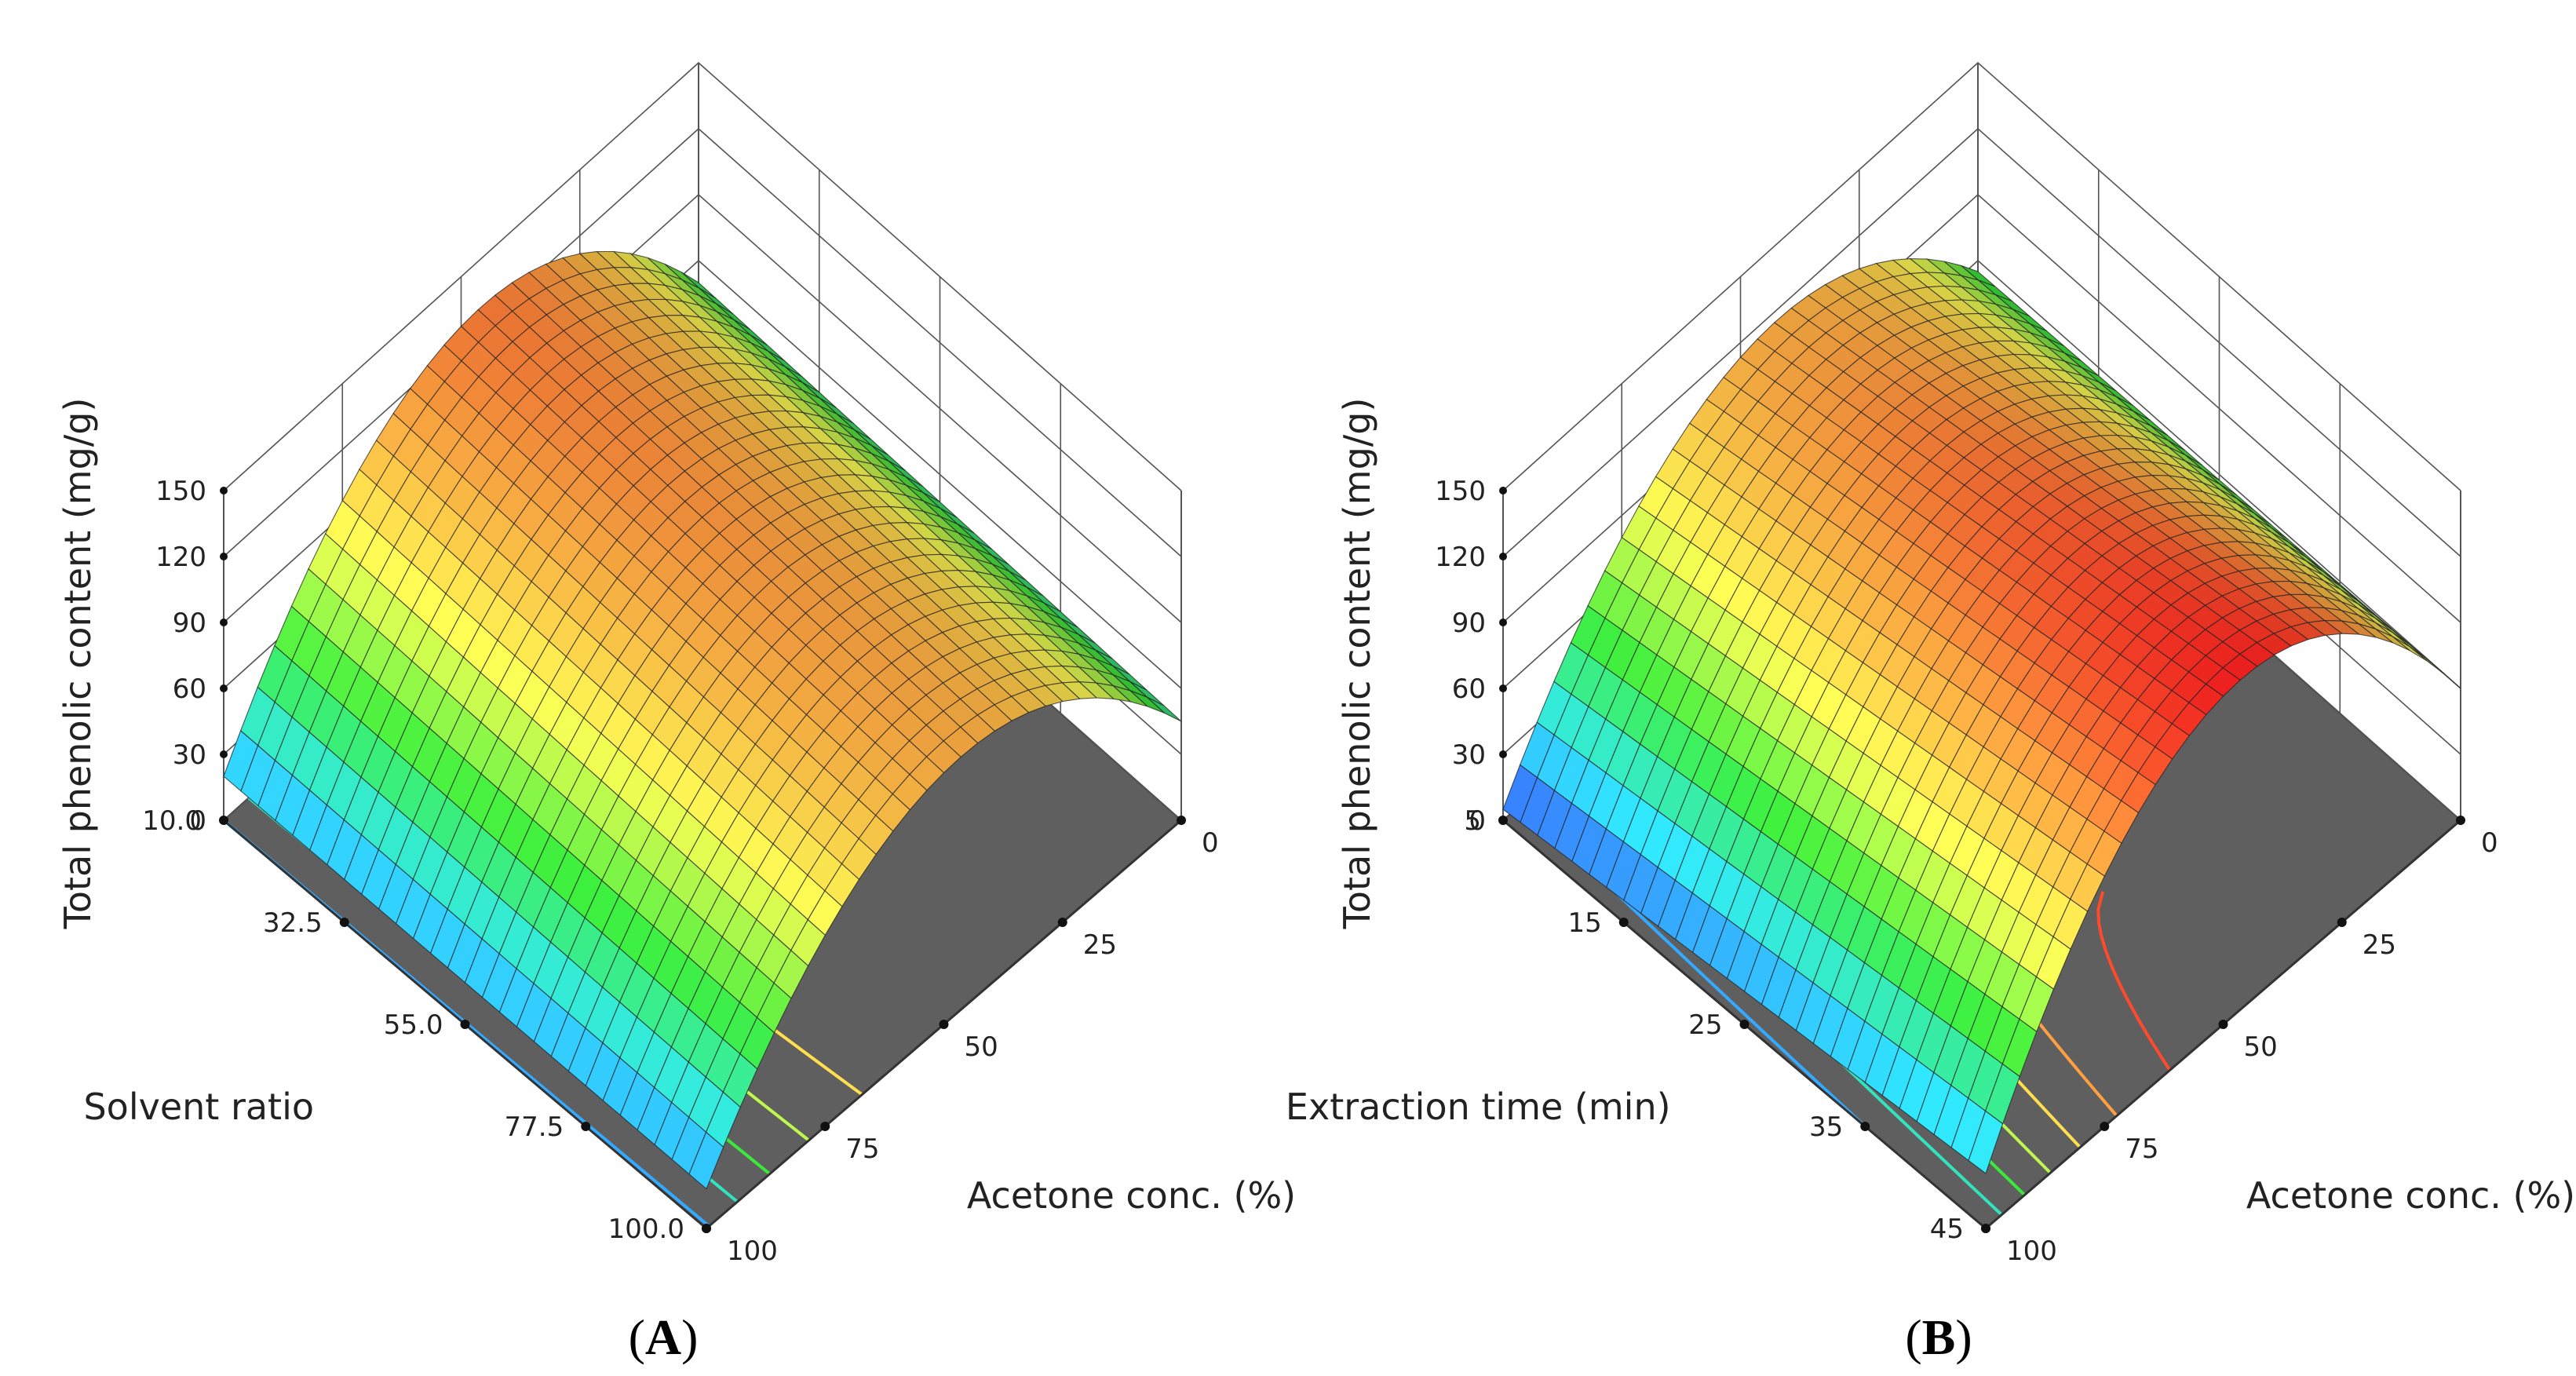  I want to click on contour-line, so click(2134, 981).